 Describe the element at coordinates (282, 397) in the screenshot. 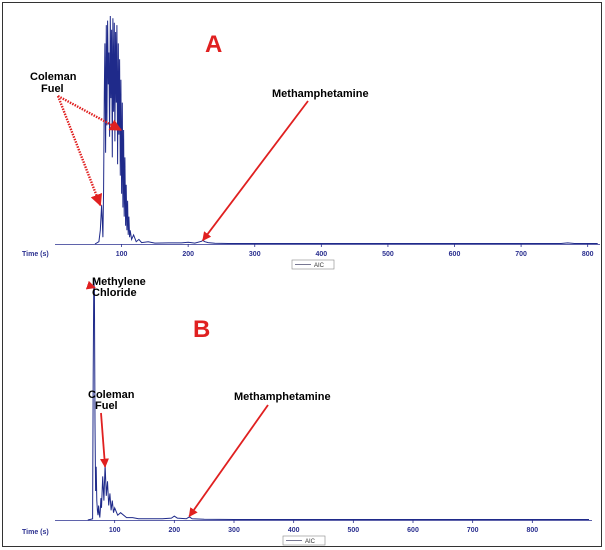

I see `panel-b-methamphetamine-label: Methamphetamine` at that location.